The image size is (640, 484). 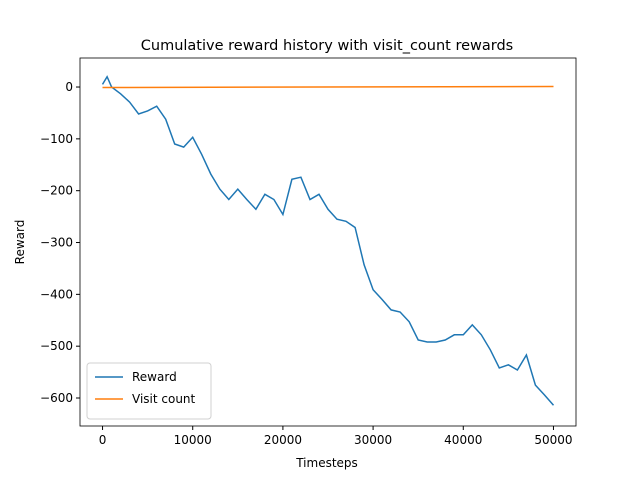 I want to click on legend-label: Visit count, so click(x=164, y=399).